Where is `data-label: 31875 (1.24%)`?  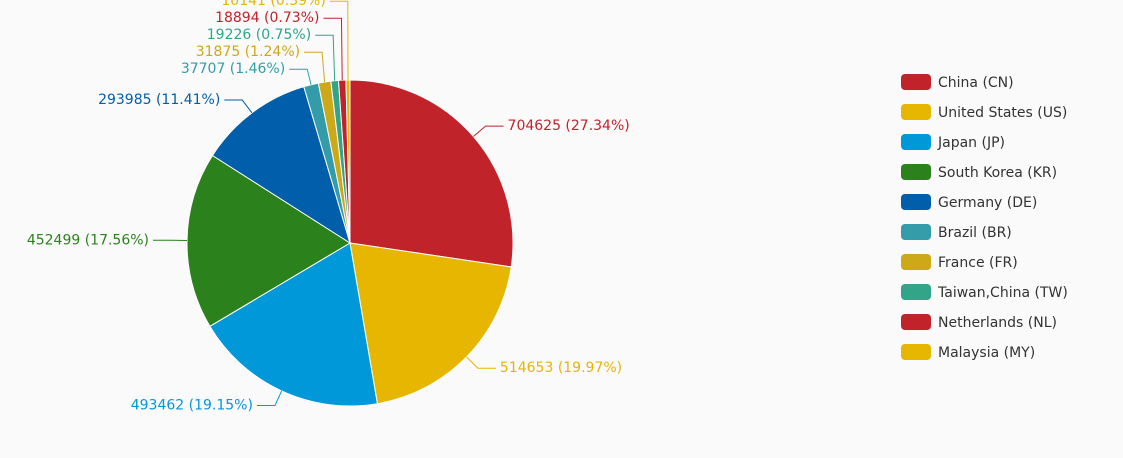
data-label: 31875 (1.24%) is located at coordinates (248, 52).